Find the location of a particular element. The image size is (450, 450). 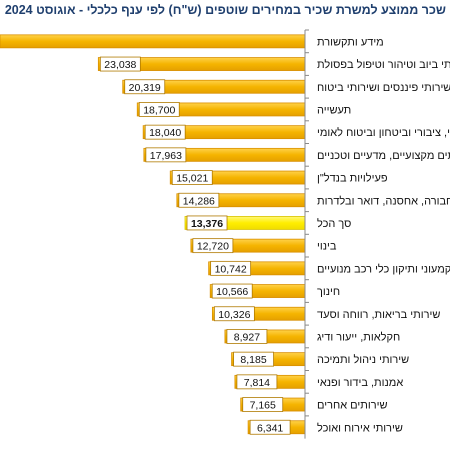

data-label: 8,185 is located at coordinates (253, 360).